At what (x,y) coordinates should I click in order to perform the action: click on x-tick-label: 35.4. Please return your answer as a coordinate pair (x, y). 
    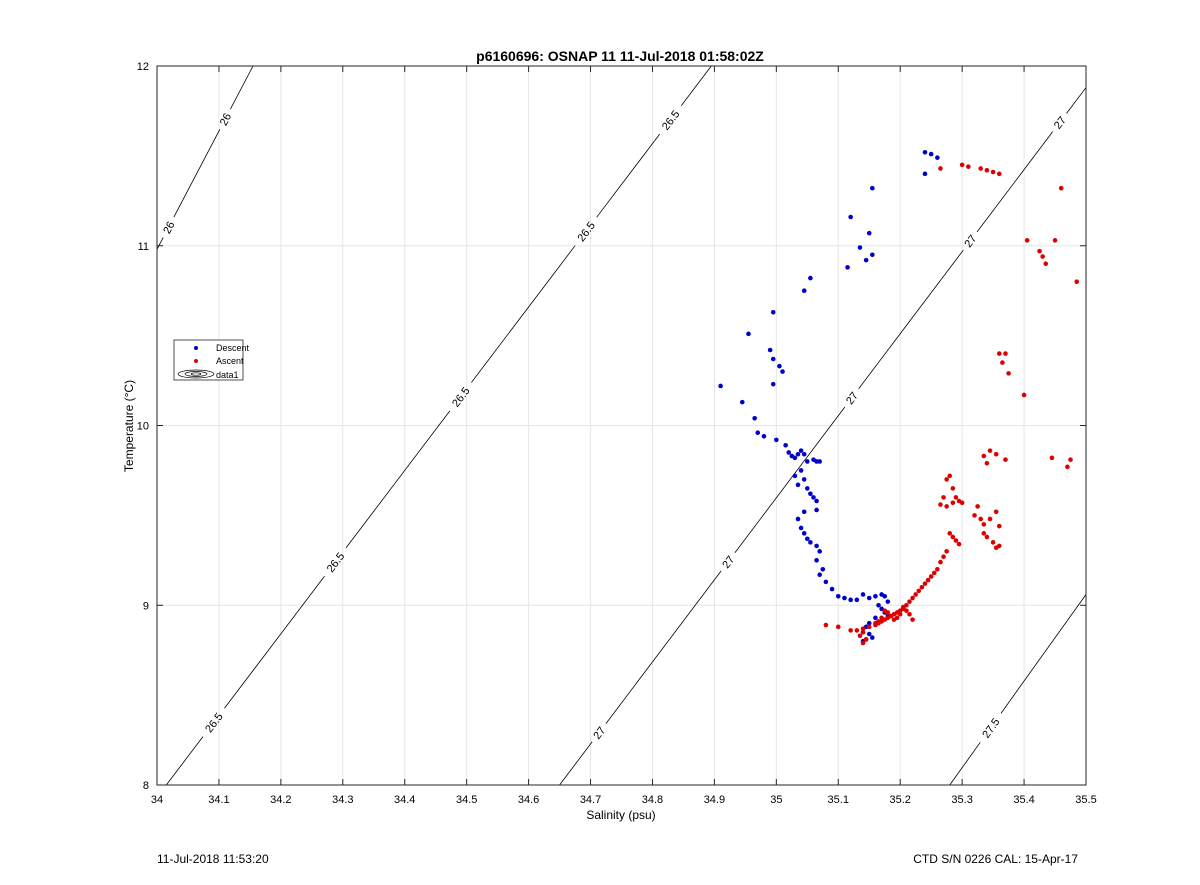
    Looking at the image, I should click on (1023, 800).